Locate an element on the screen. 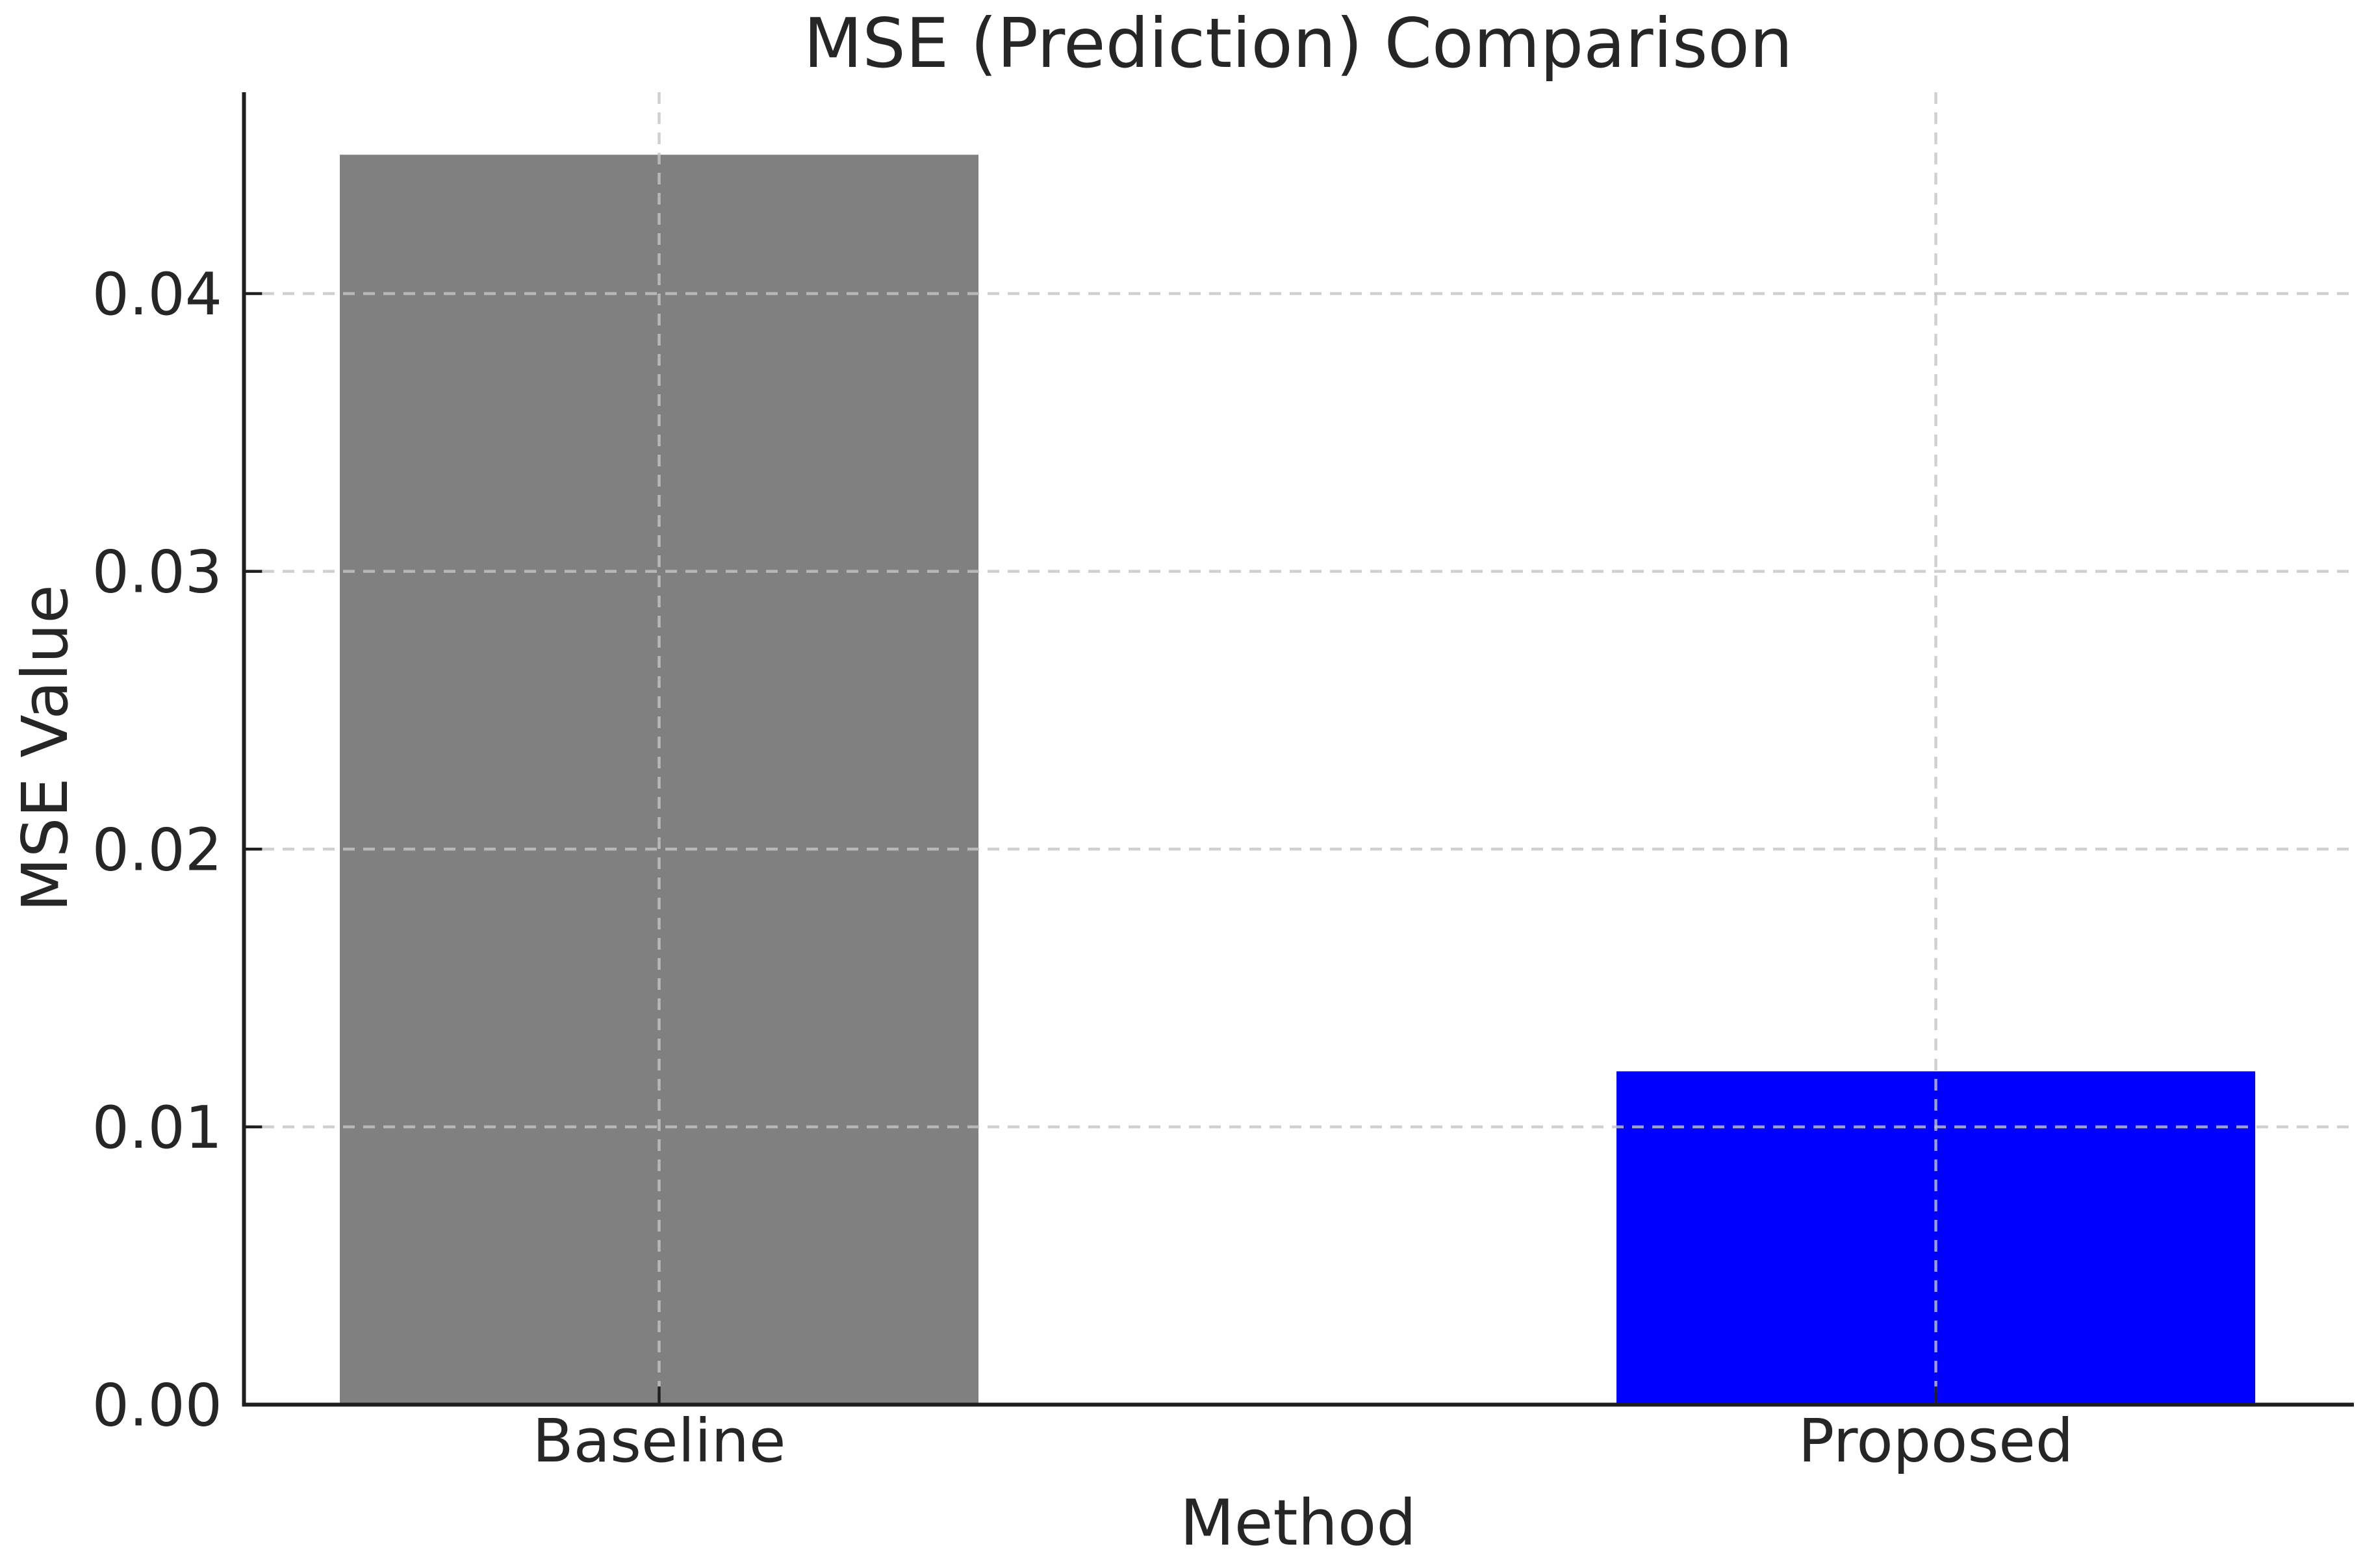 This screenshot has height=1568, width=2376. x-axis-label: Method is located at coordinates (1298, 1523).